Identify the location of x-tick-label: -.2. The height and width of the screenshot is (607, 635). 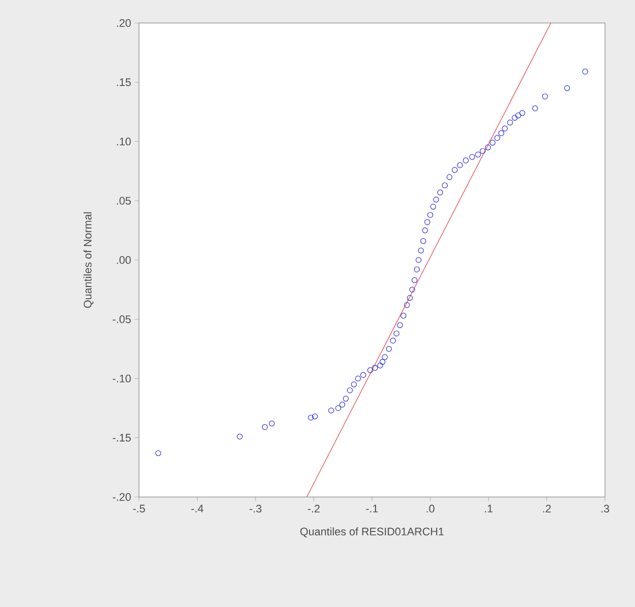
(314, 508).